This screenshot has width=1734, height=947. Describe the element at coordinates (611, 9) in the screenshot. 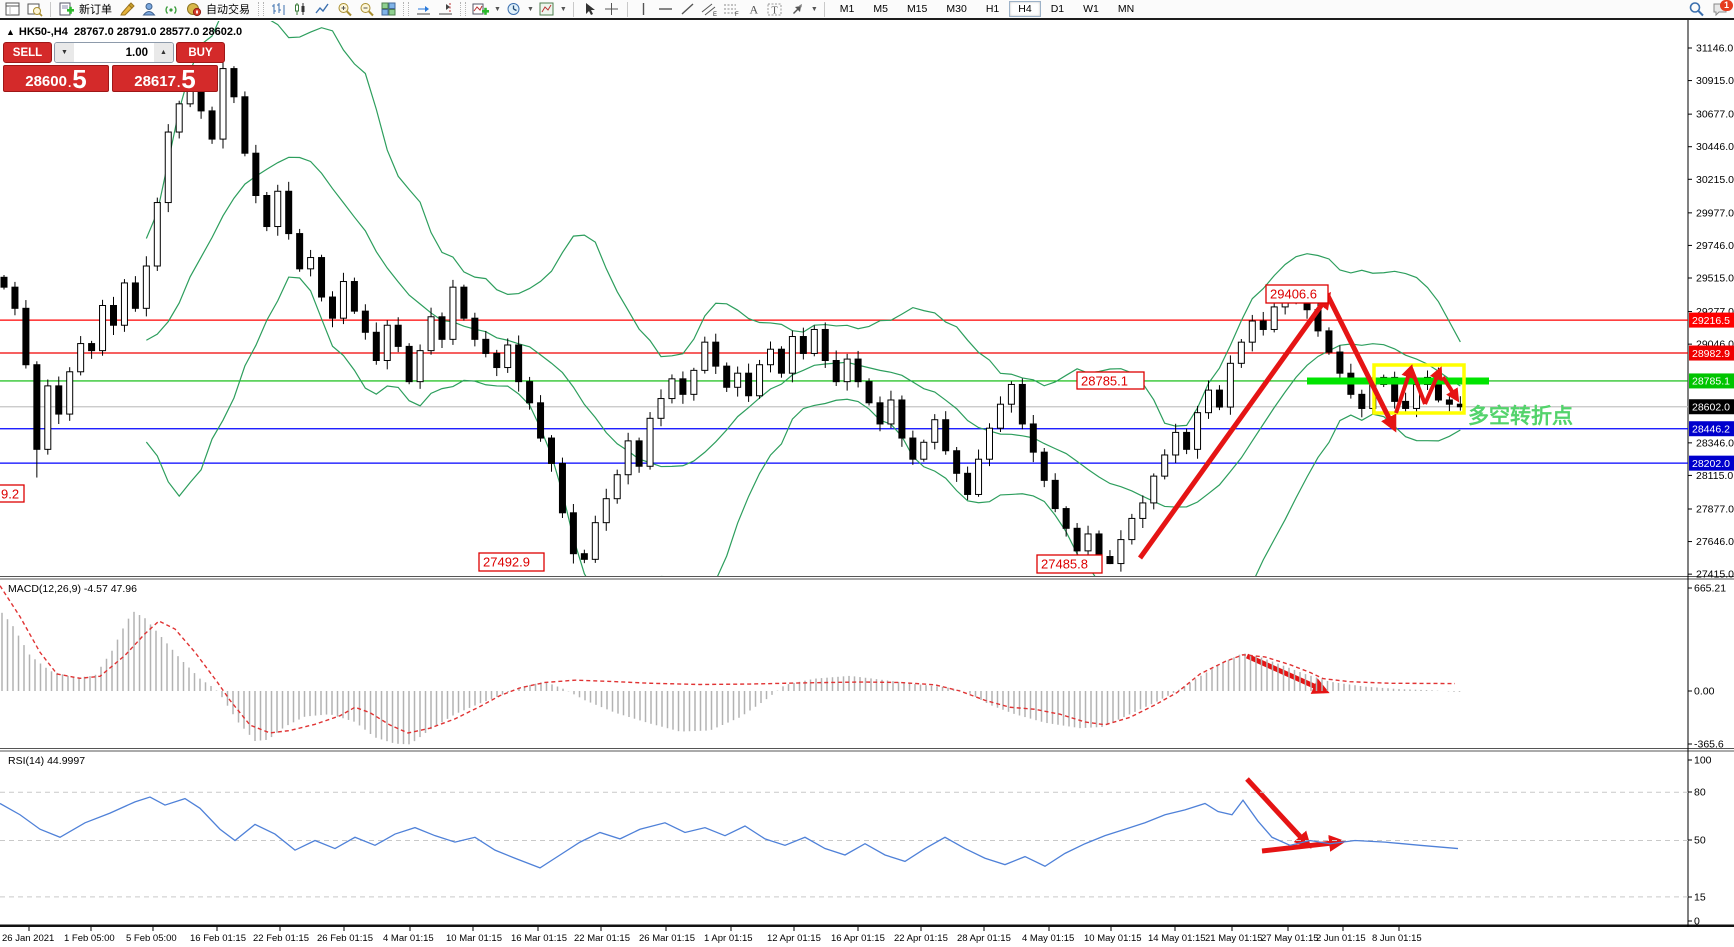

I see `crosshair-icon` at that location.